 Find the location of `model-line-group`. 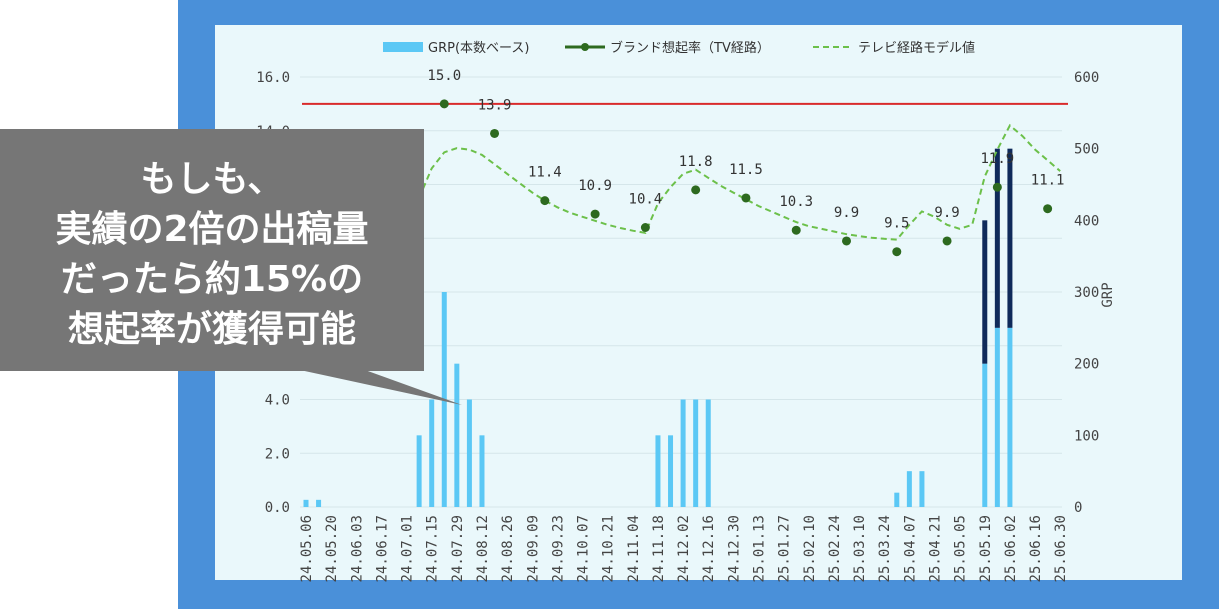

model-line-group is located at coordinates (739, 182).